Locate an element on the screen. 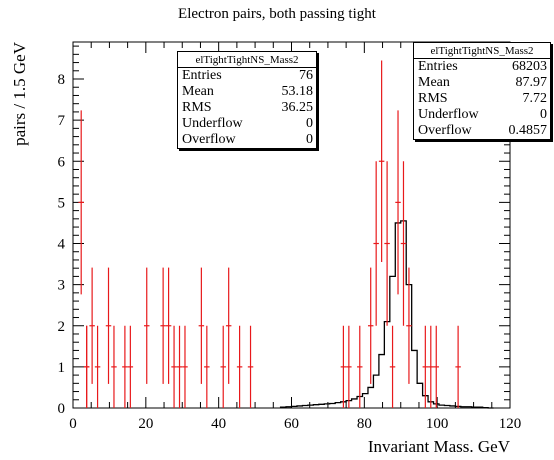  y-tick-label: 4 is located at coordinates (62, 245).